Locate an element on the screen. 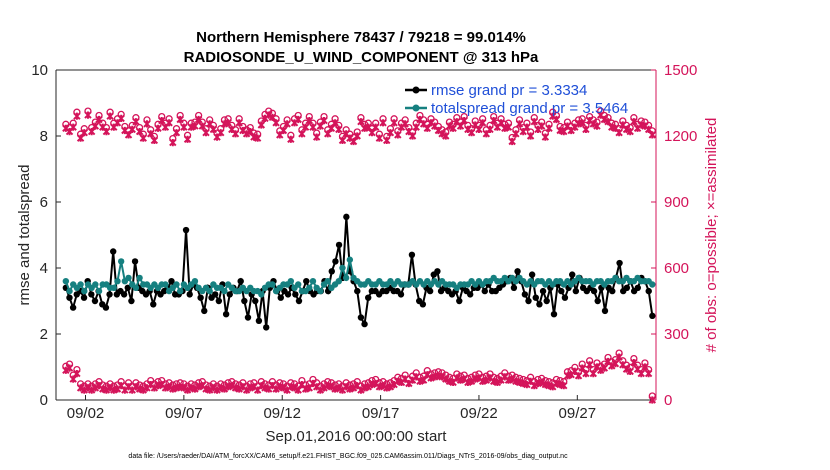 This screenshot has height=470, width=830. x-axis-label: Sep.01,2016 00:00:00 start is located at coordinates (357, 436).